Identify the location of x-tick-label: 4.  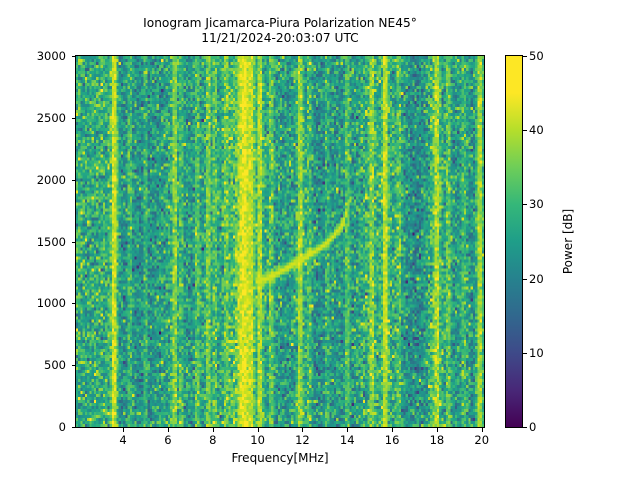
(123, 440).